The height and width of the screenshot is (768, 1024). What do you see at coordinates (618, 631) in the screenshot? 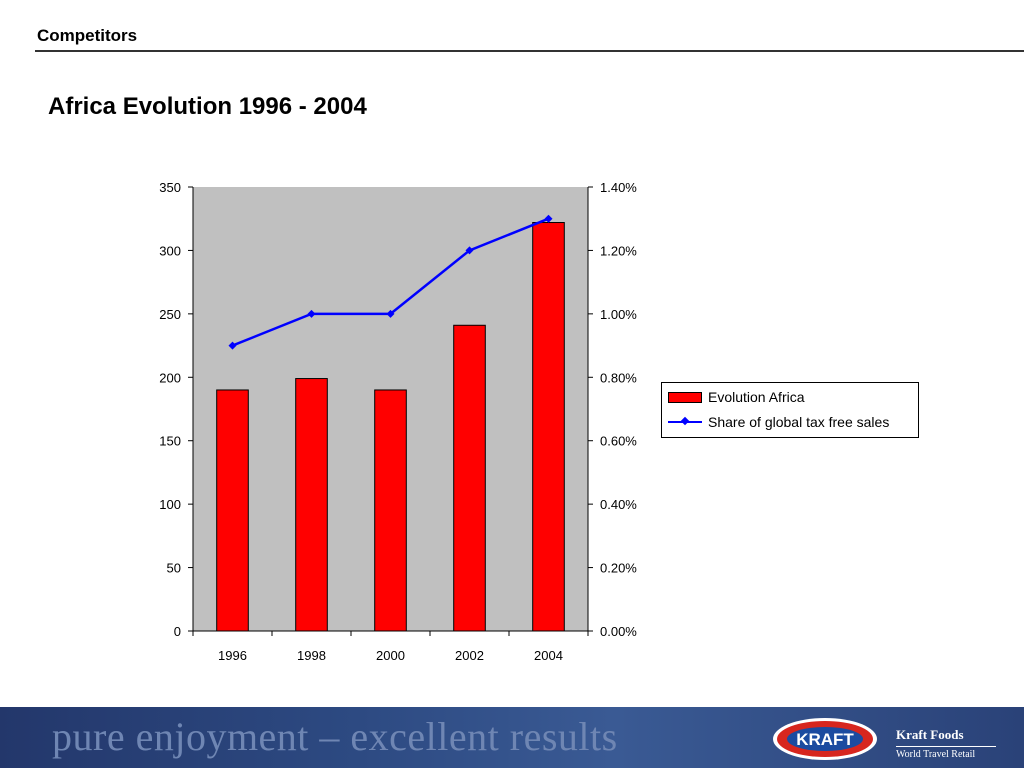
I see `y-right-tick-label: 0.00%` at bounding box center [618, 631].